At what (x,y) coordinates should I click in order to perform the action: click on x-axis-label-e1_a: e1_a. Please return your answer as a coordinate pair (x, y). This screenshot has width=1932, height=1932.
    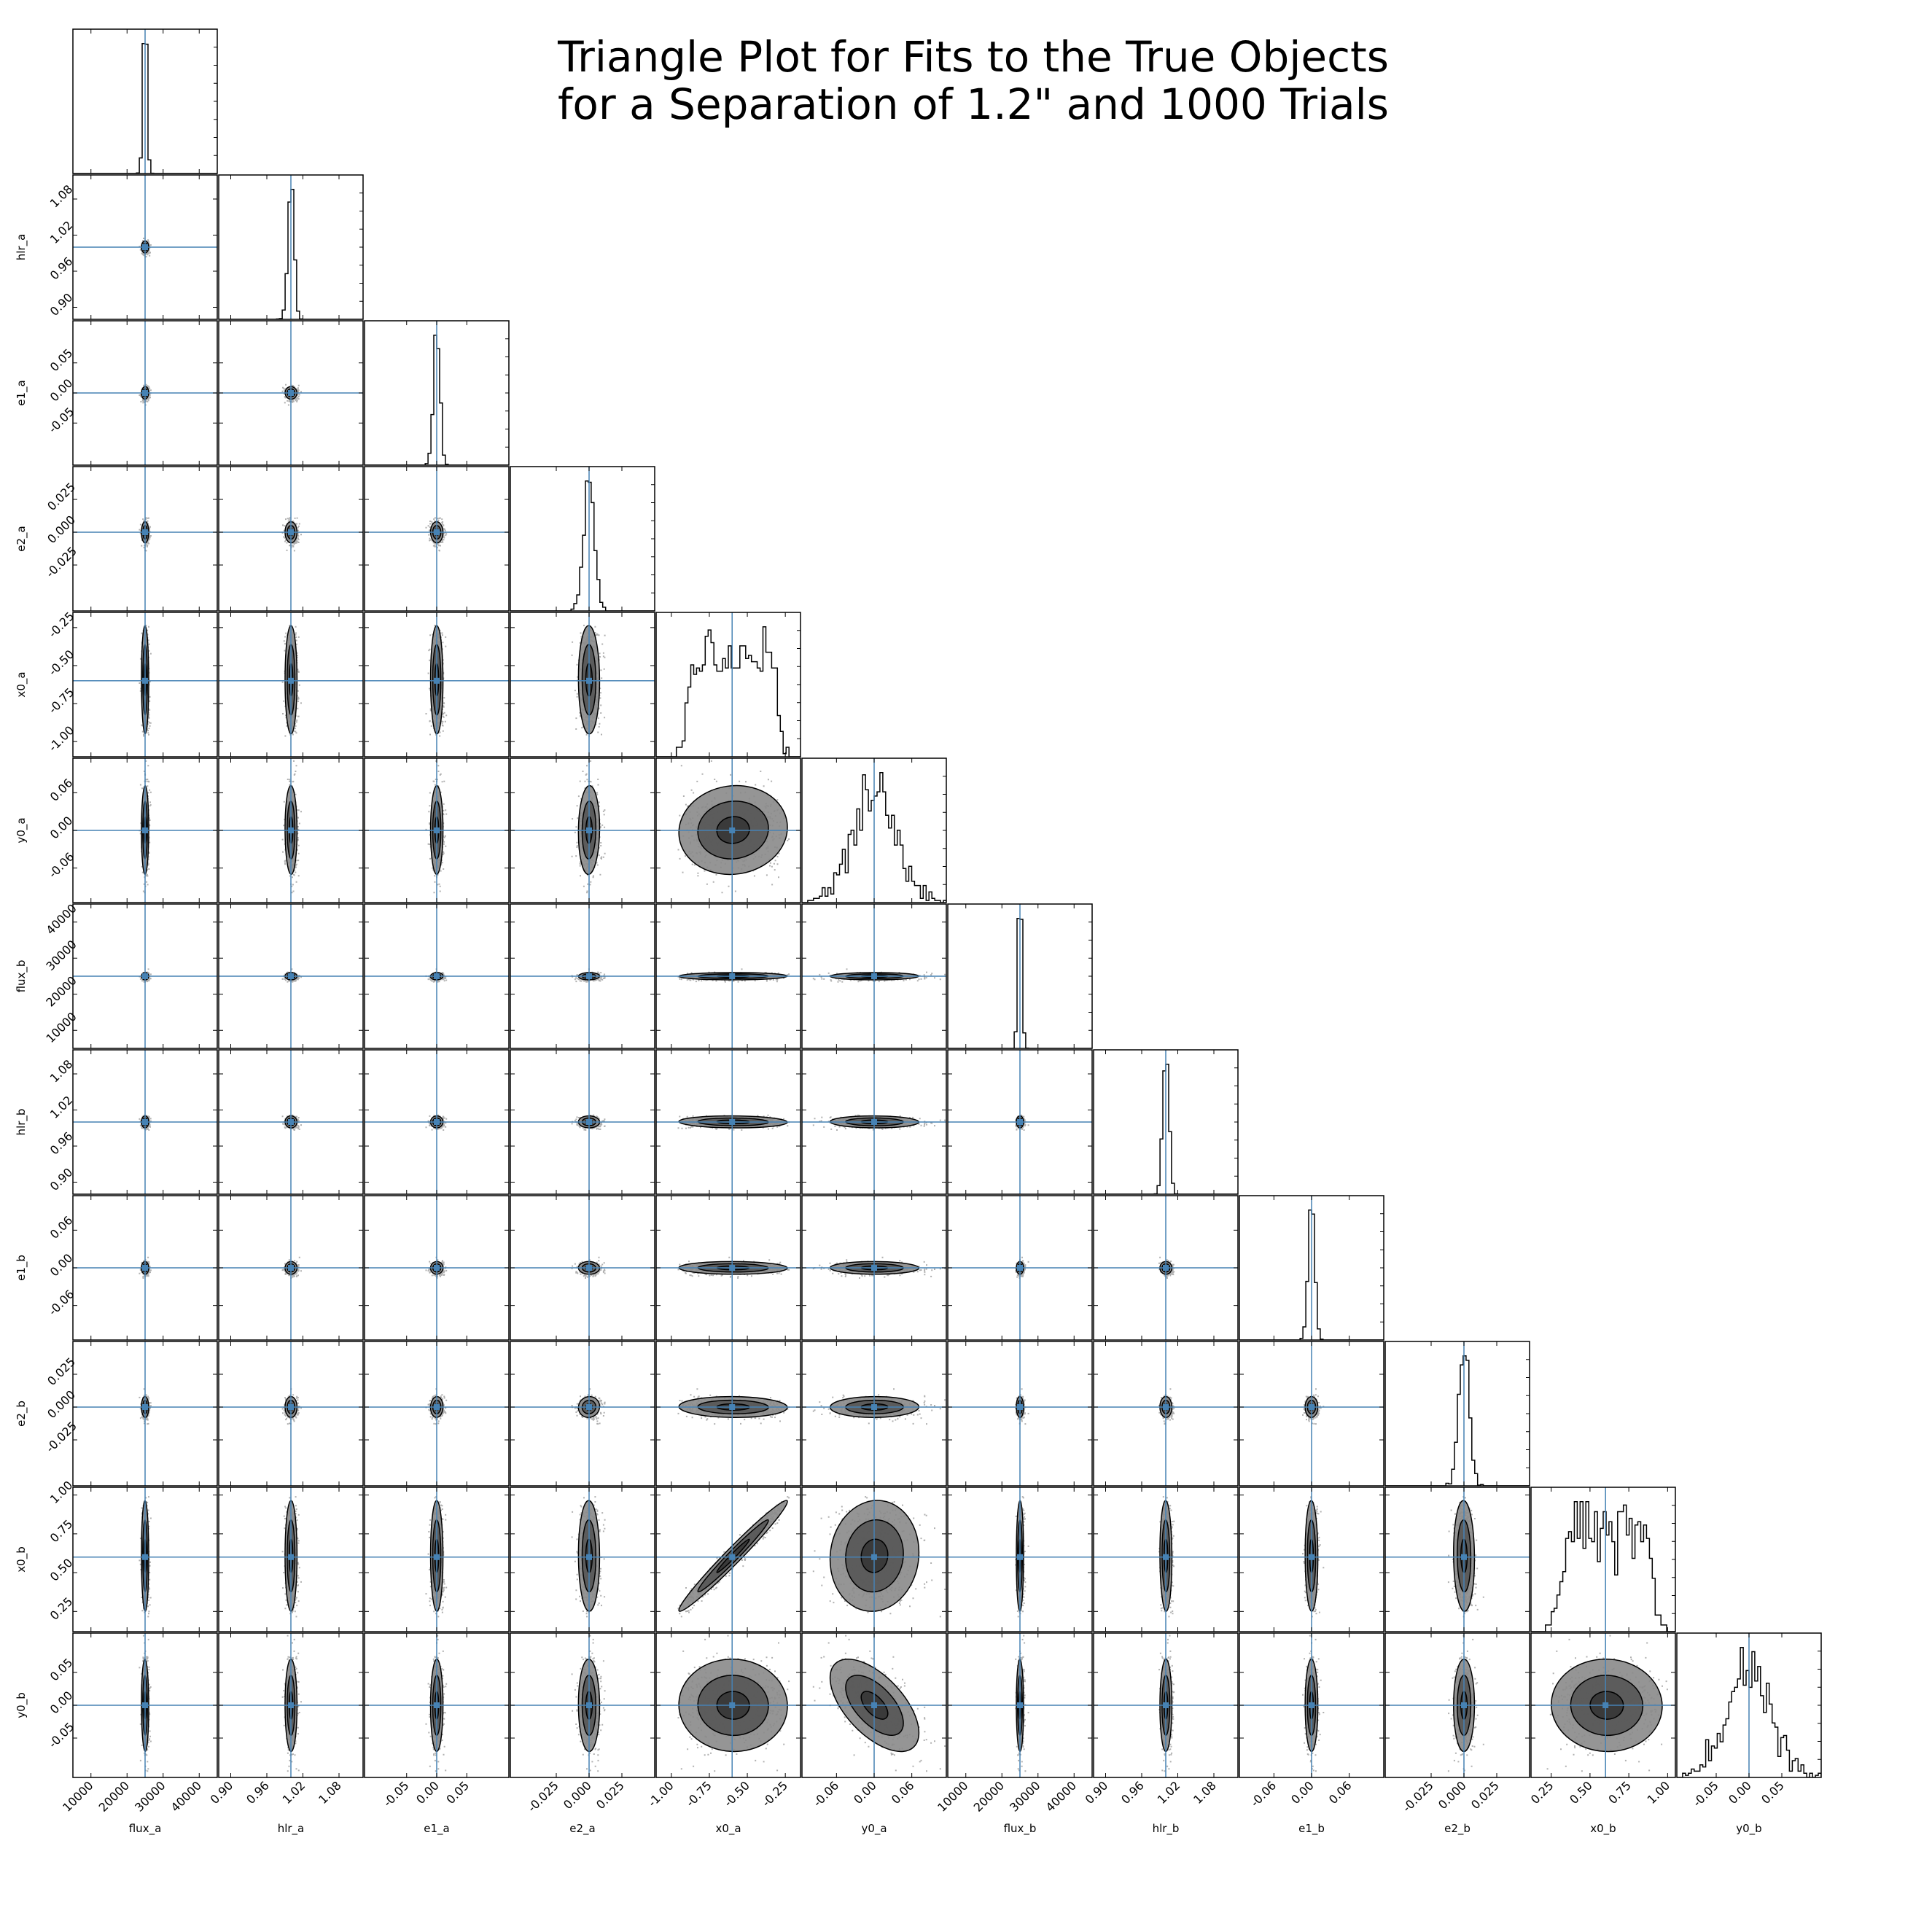
    Looking at the image, I should click on (436, 1829).